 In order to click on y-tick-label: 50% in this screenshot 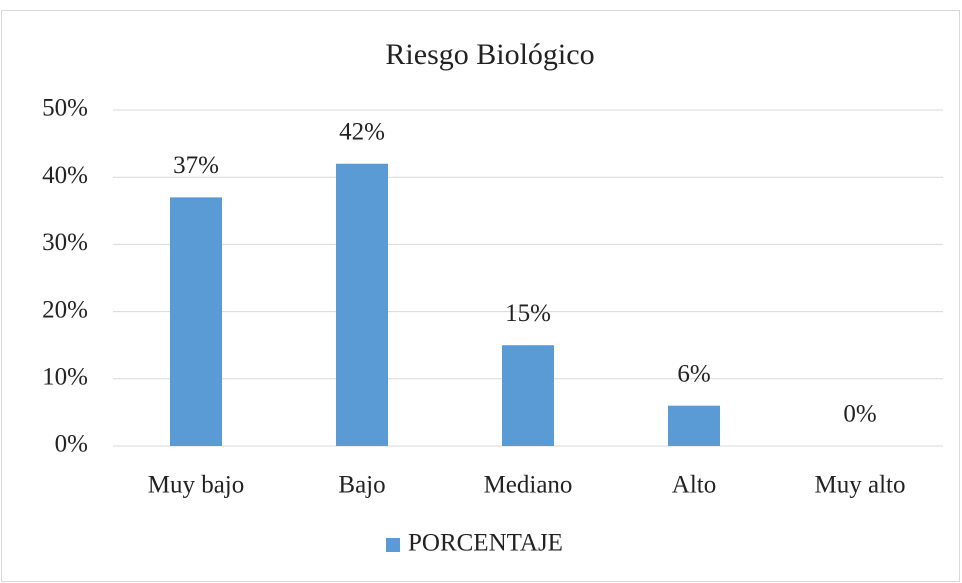, I will do `click(65, 108)`.